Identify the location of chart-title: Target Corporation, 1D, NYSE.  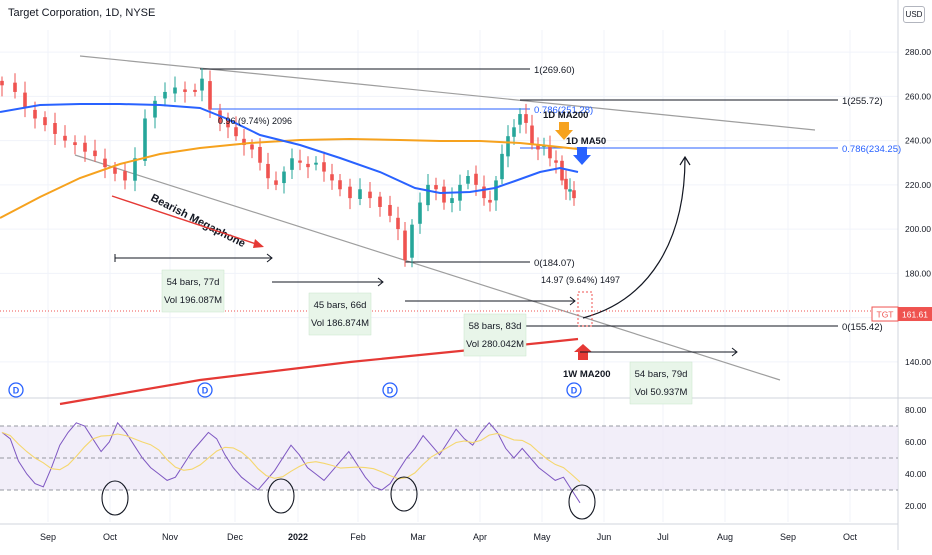
(82, 13).